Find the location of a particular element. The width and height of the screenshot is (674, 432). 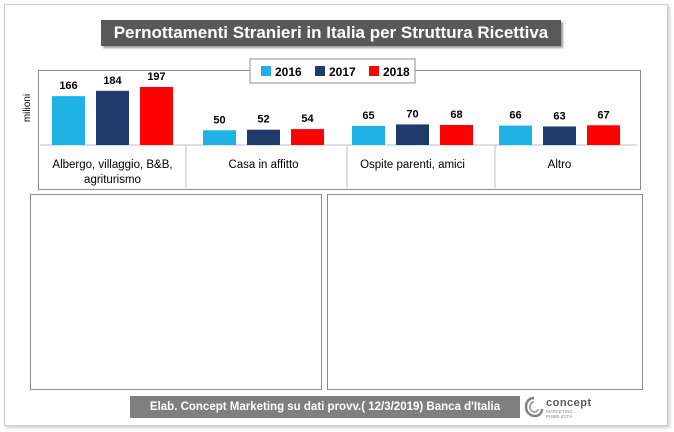

data-label-2017-0: 184 is located at coordinates (112, 81).